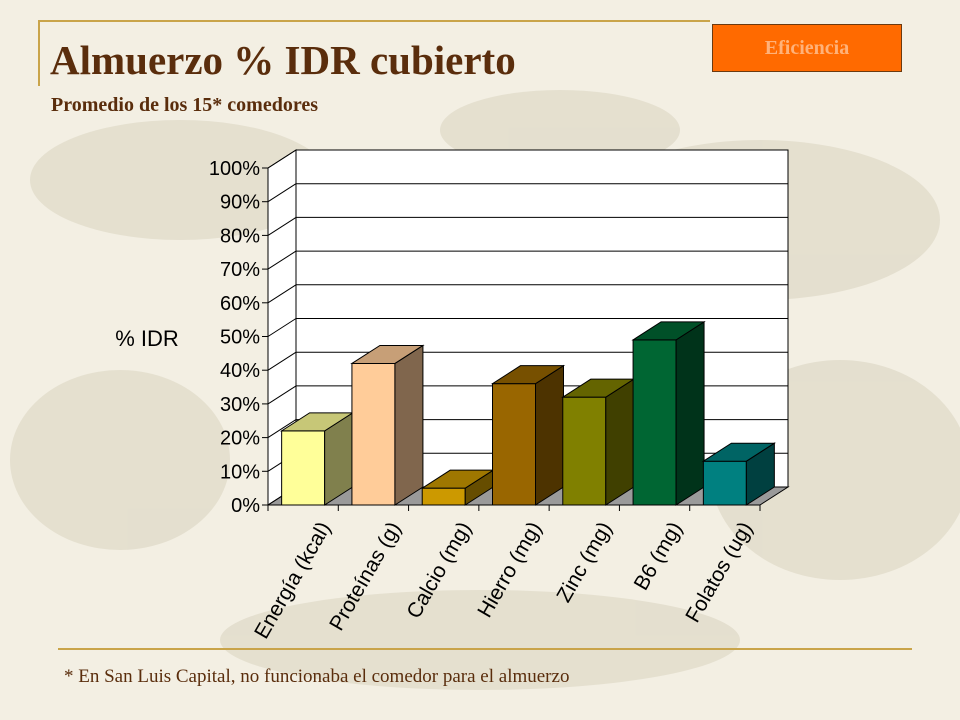 Image resolution: width=960 pixels, height=720 pixels. I want to click on x-category-label: B6 (mg), so click(658, 556).